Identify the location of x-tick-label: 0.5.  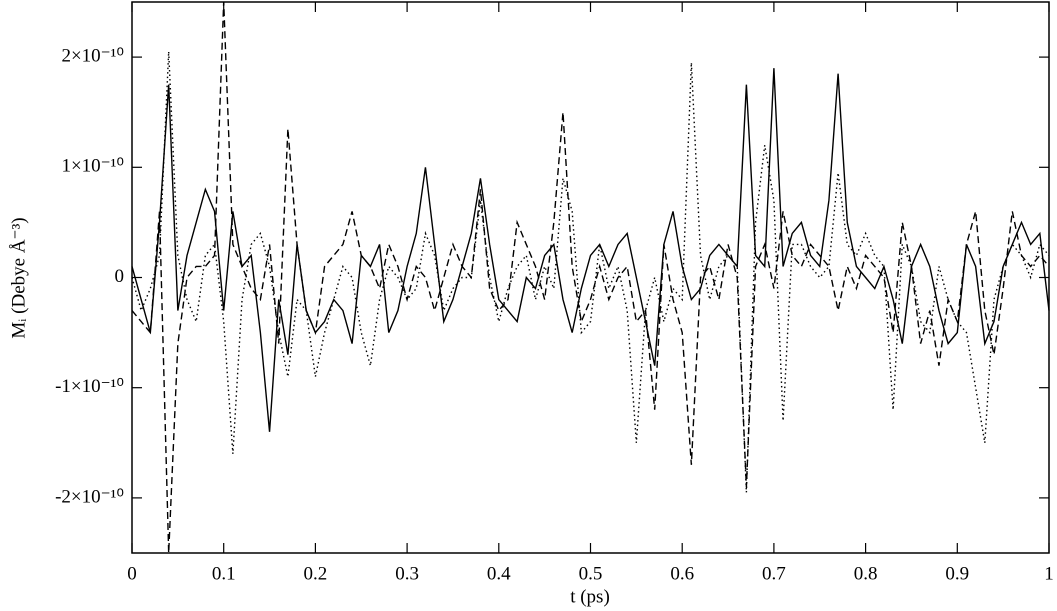
(591, 573).